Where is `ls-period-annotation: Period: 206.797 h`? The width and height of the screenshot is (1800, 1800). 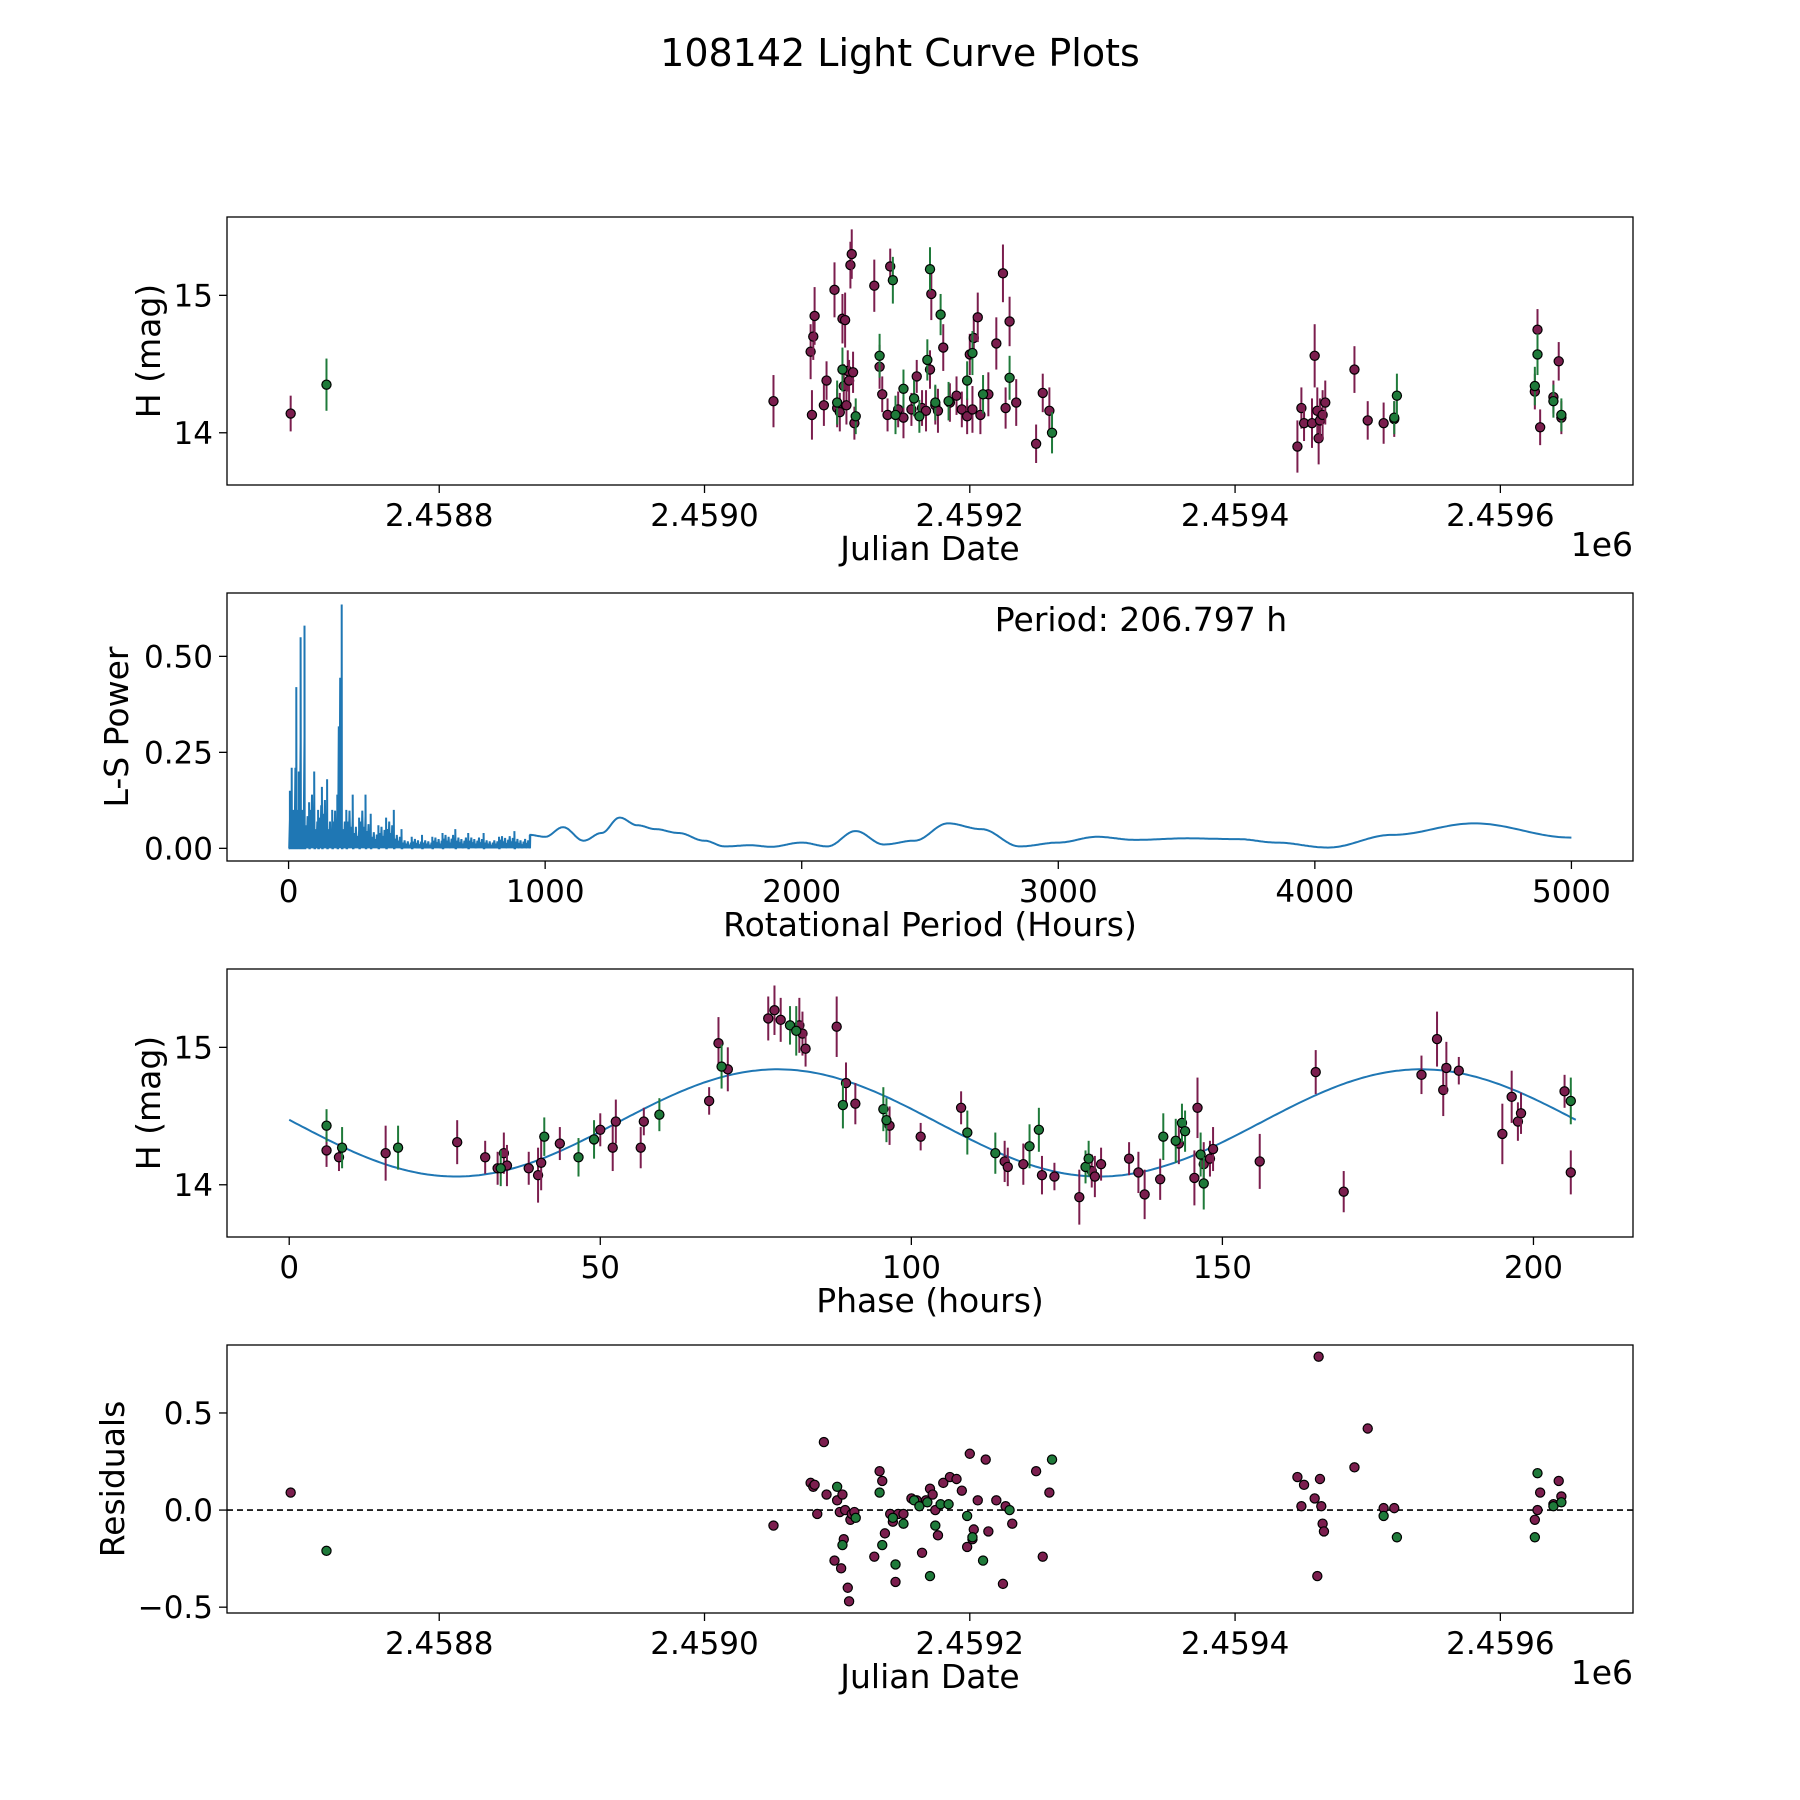 ls-period-annotation: Period: 206.797 h is located at coordinates (1141, 619).